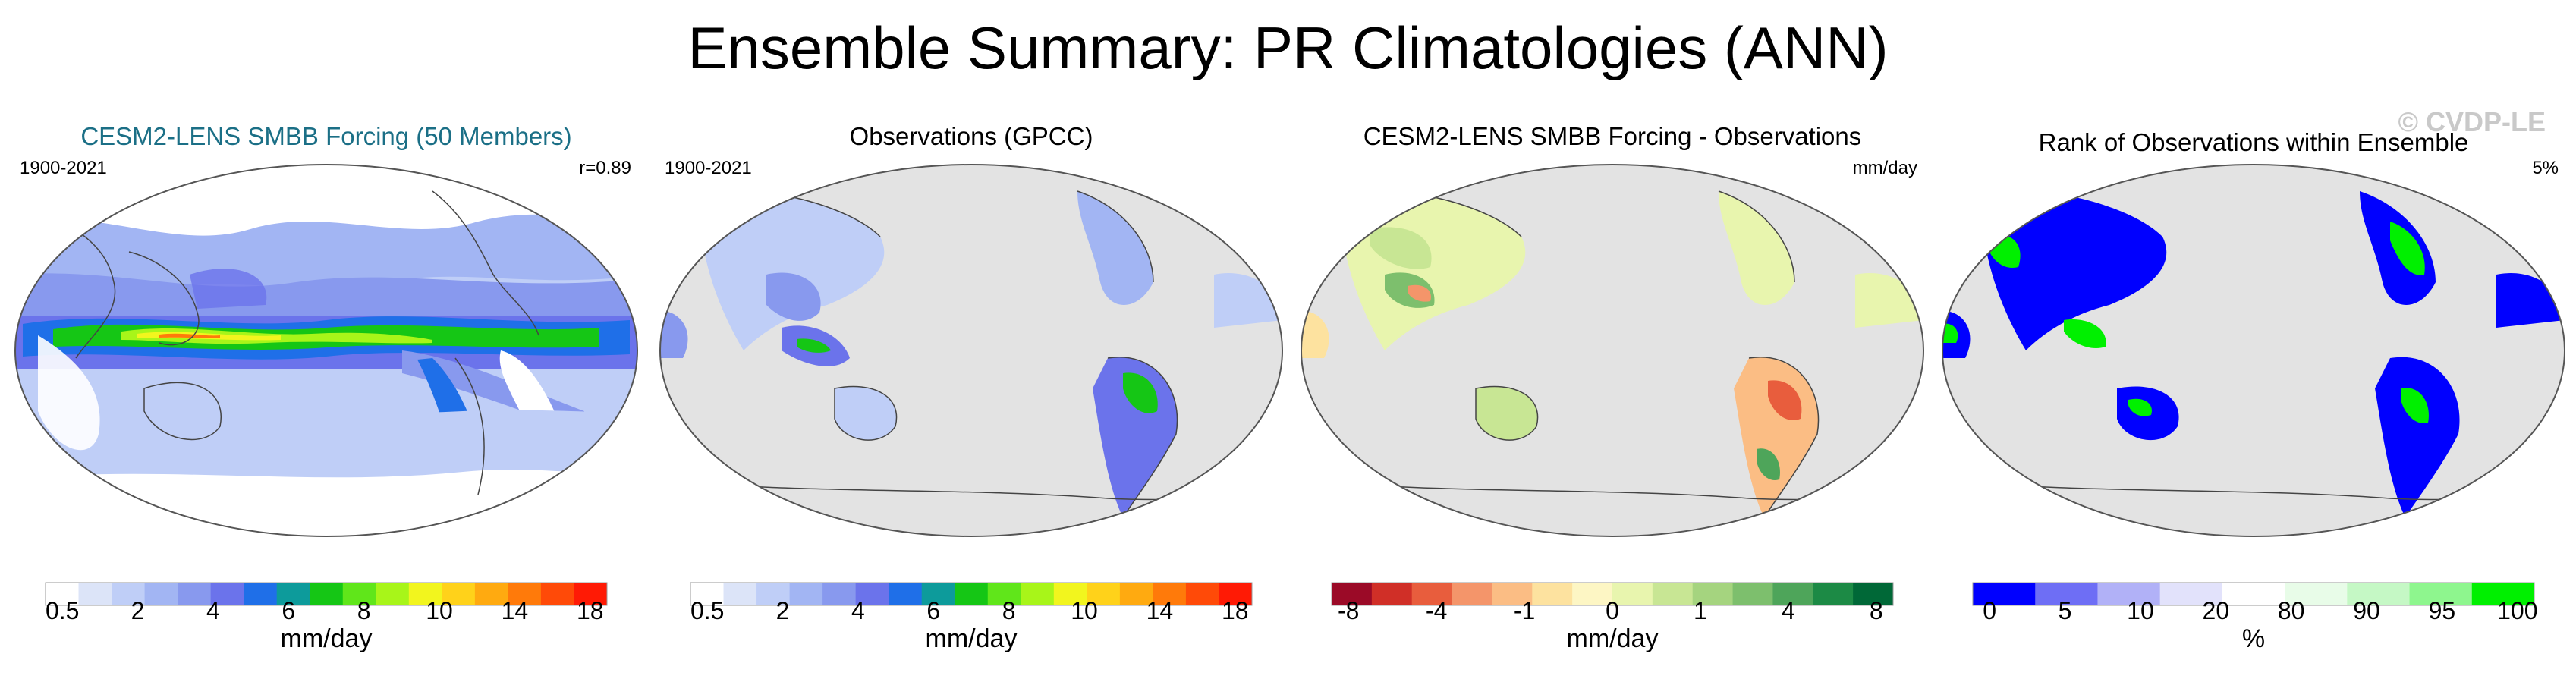 This screenshot has height=682, width=2576. I want to click on colorbar-precip-obs: 0.5 2 4 6 8 10 14 18, so click(971, 602).